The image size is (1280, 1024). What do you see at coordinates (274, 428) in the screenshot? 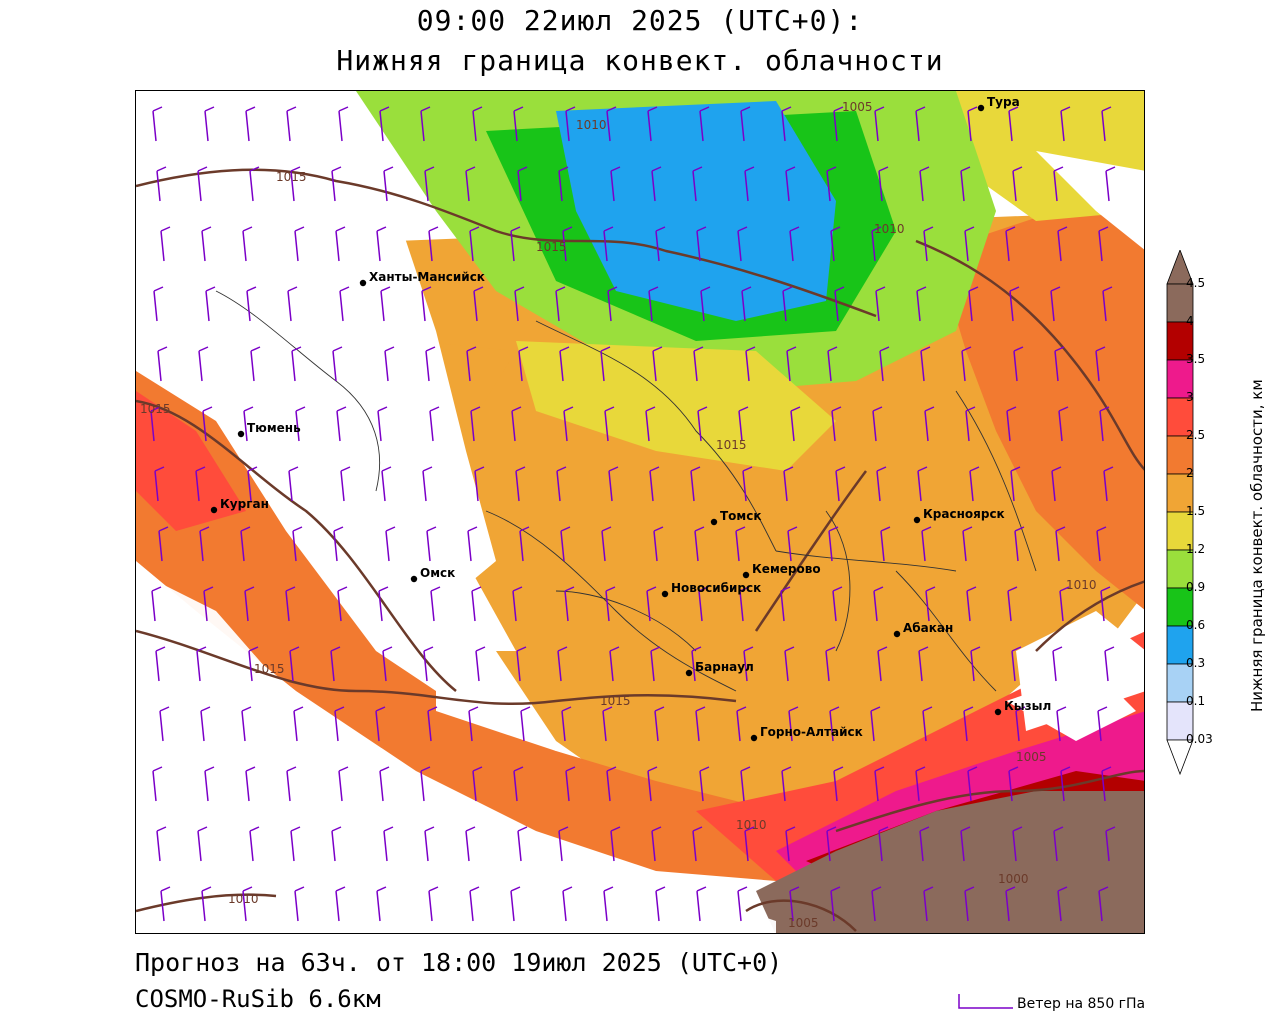
I see `city-label: Тюмень` at bounding box center [274, 428].